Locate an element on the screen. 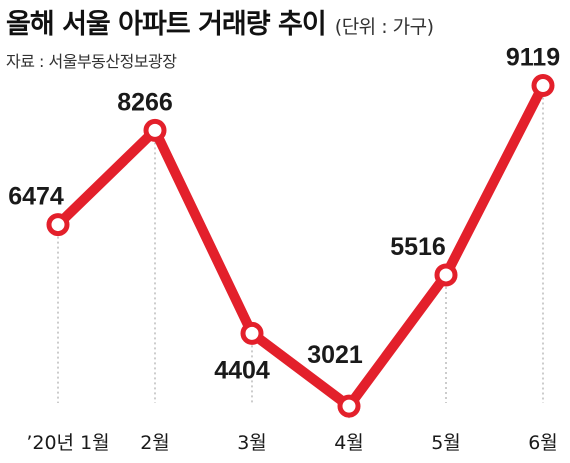 The image size is (570, 463). value-label-1: 6474 is located at coordinates (36, 197).